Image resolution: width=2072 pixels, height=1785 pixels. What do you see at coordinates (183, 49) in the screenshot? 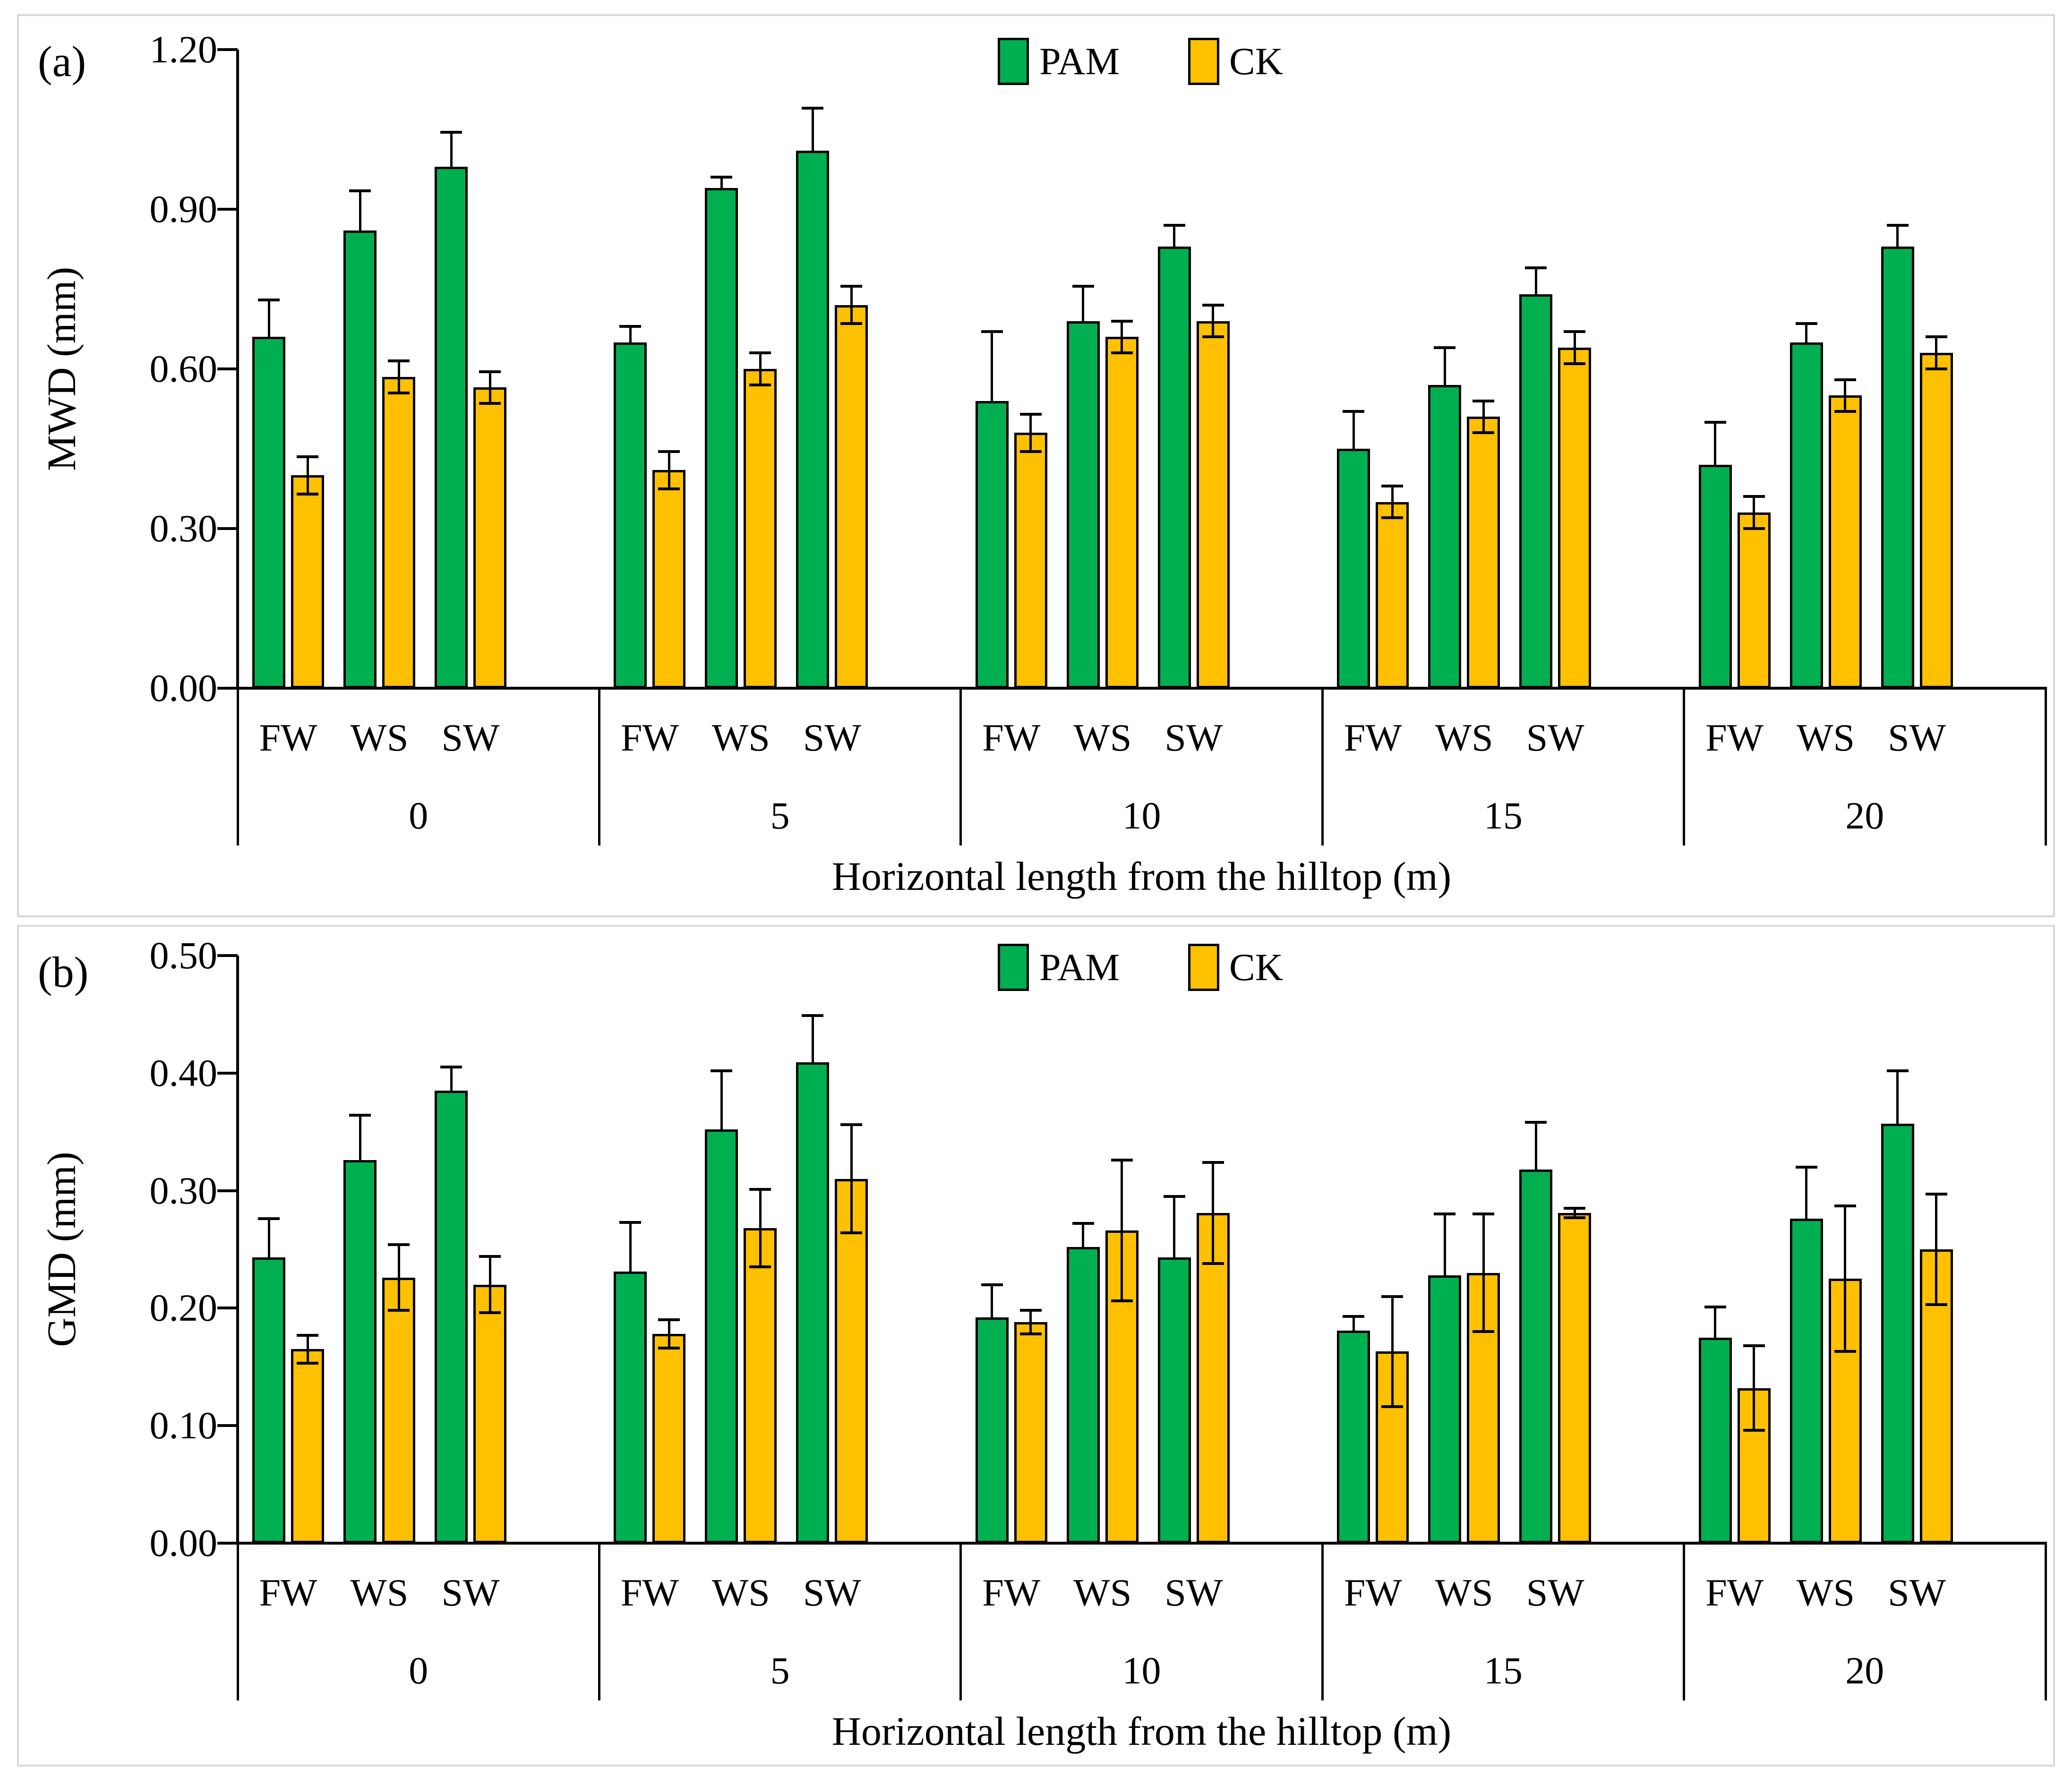
I see `y-tick-label: 1.20` at bounding box center [183, 49].